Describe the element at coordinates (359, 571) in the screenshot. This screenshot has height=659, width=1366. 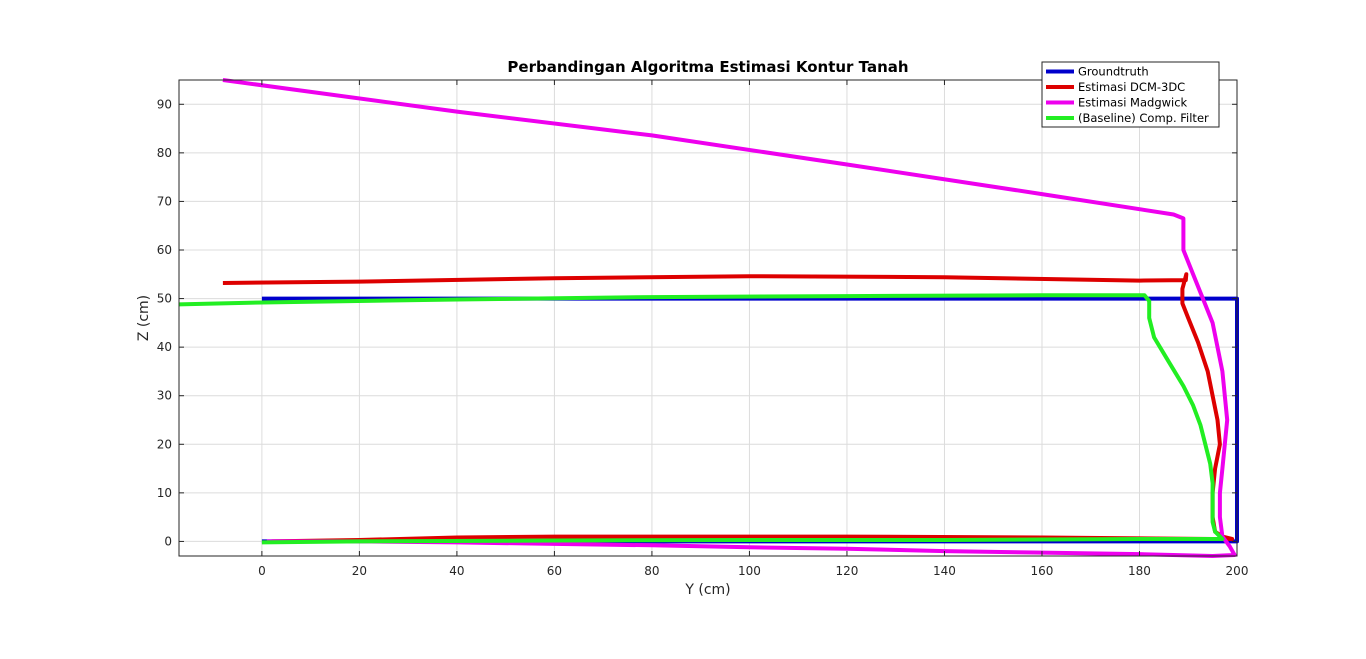
I see `x-tick-label: 20` at that location.